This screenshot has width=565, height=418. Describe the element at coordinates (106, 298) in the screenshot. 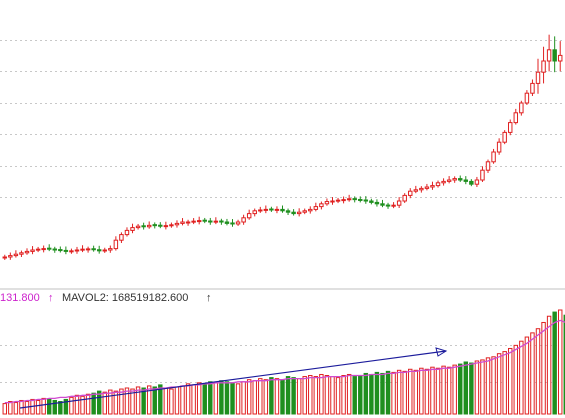

I see `indicator-labels: 131.800 ↑ MAVOL2: 168519182.600 ↑` at that location.